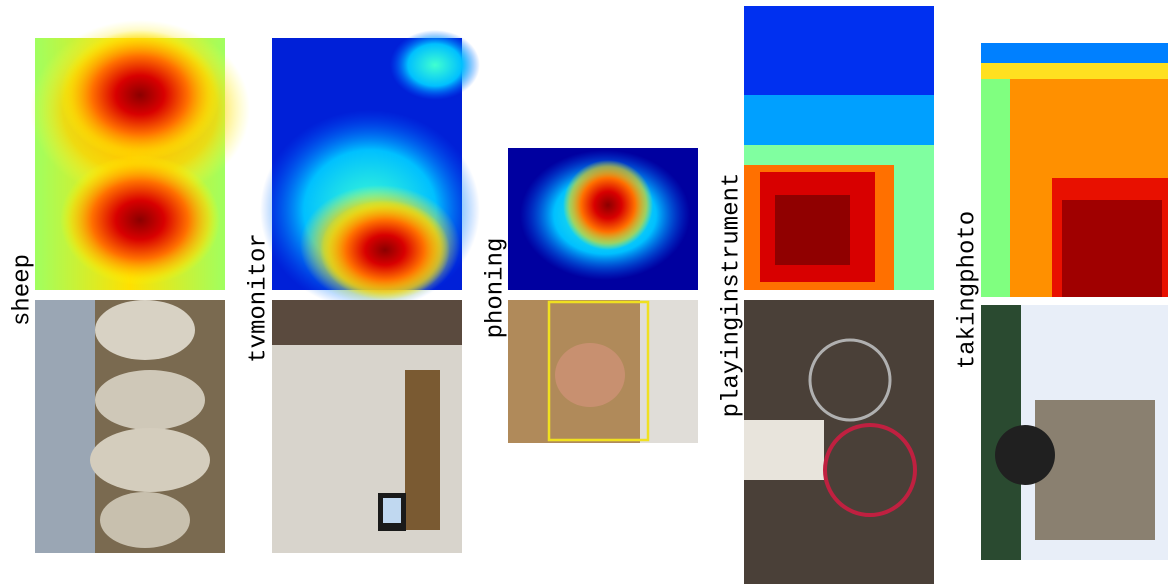 The height and width of the screenshot is (586, 1168). Describe the element at coordinates (731, 295) in the screenshot. I see `panel-label: playinginstrument` at that location.